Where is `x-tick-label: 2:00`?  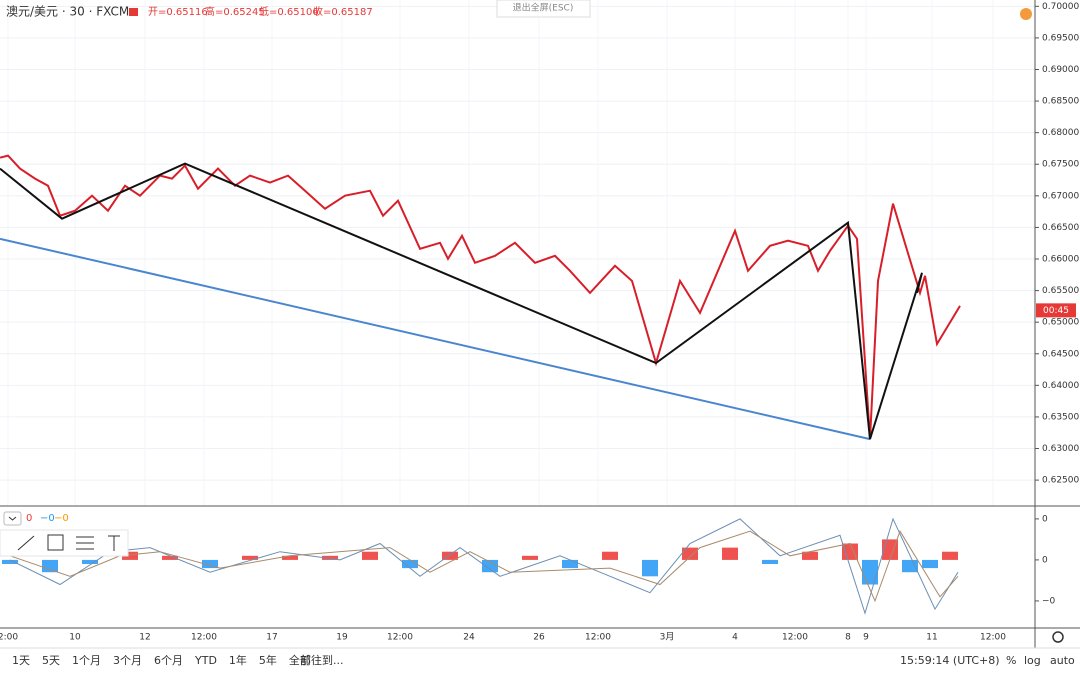 x-tick-label: 2:00 is located at coordinates (9, 638).